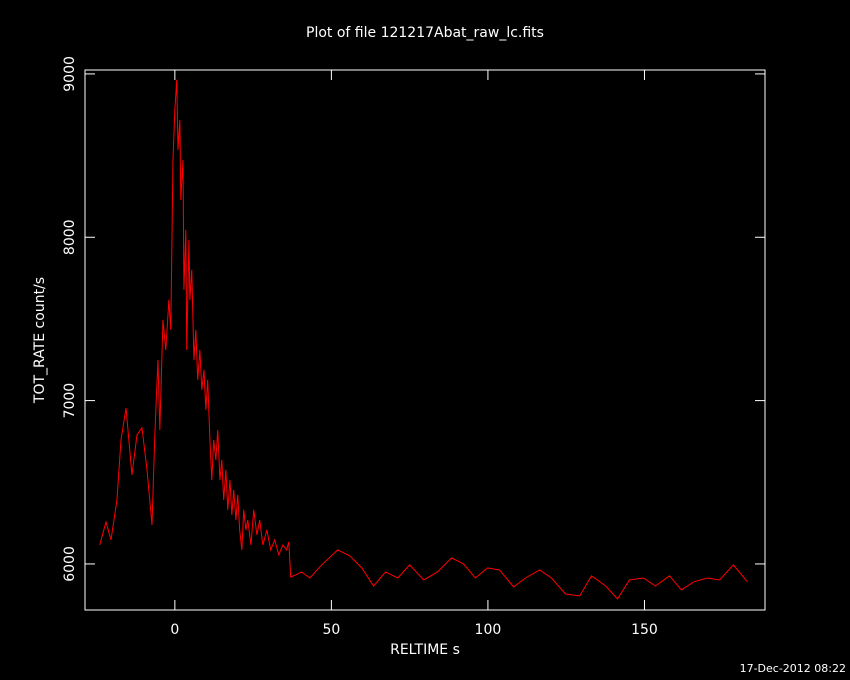 This screenshot has height=680, width=850. I want to click on footer-timestamp: 17-Dec-2012 08:22, so click(793, 668).